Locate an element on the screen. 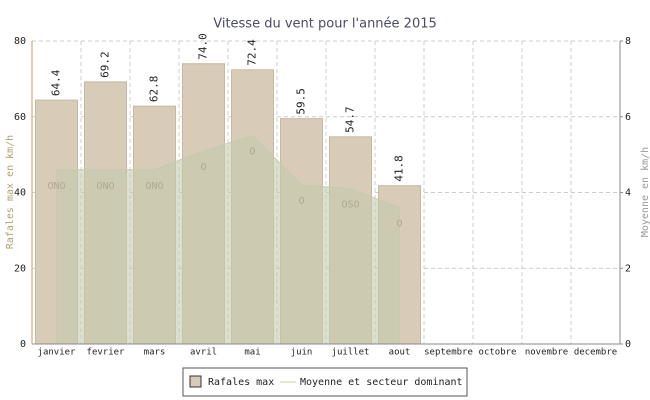 This screenshot has width=650, height=400. y-tick-label: 0 is located at coordinates (23, 344).